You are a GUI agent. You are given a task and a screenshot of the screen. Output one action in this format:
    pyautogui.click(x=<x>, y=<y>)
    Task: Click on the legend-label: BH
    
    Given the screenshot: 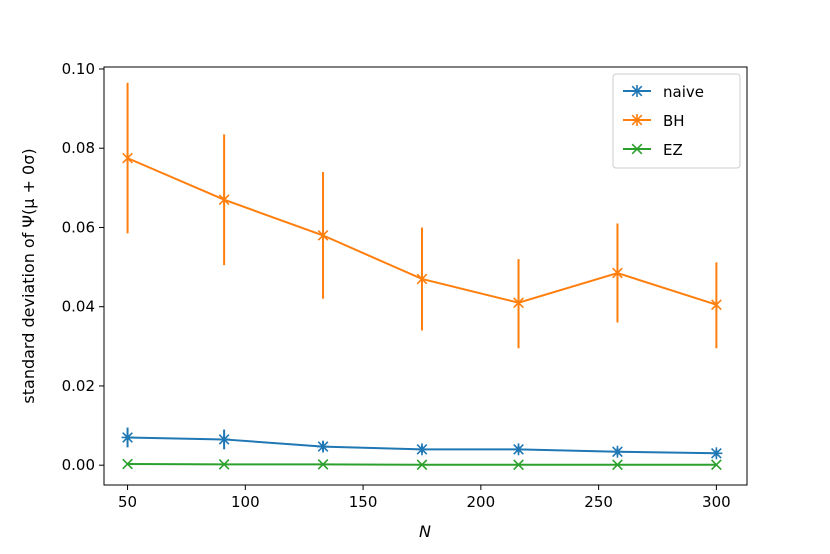 What is the action you would take?
    pyautogui.click(x=674, y=121)
    